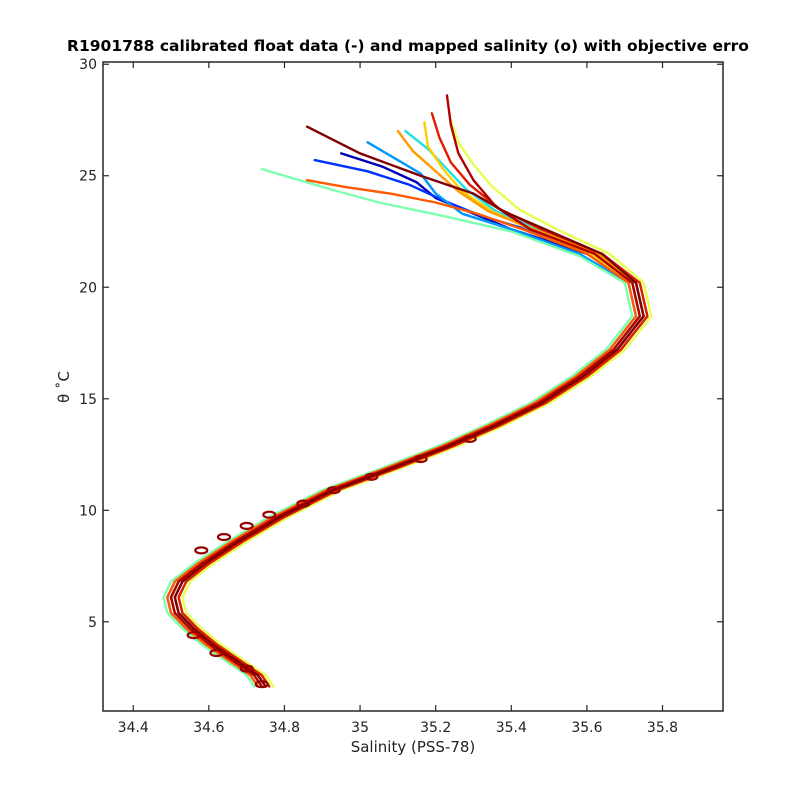  Describe the element at coordinates (360, 728) in the screenshot. I see `x-tick-label: 35` at that location.